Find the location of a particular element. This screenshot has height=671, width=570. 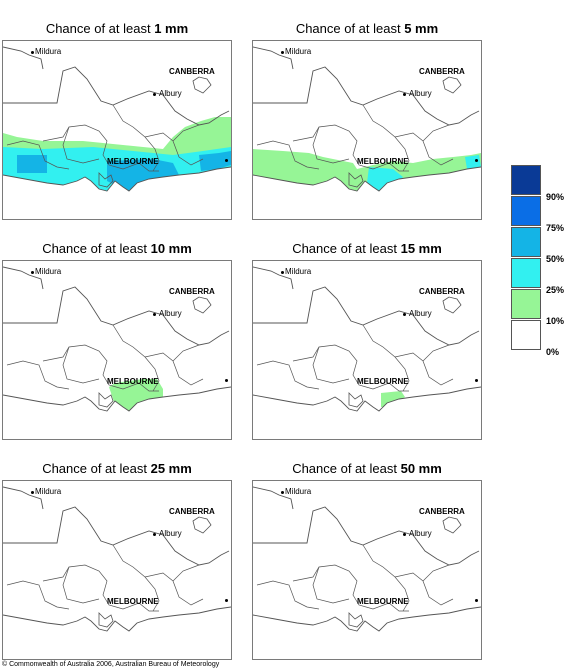

panel-title: Chance of at least 1 mm is located at coordinates (117, 29).